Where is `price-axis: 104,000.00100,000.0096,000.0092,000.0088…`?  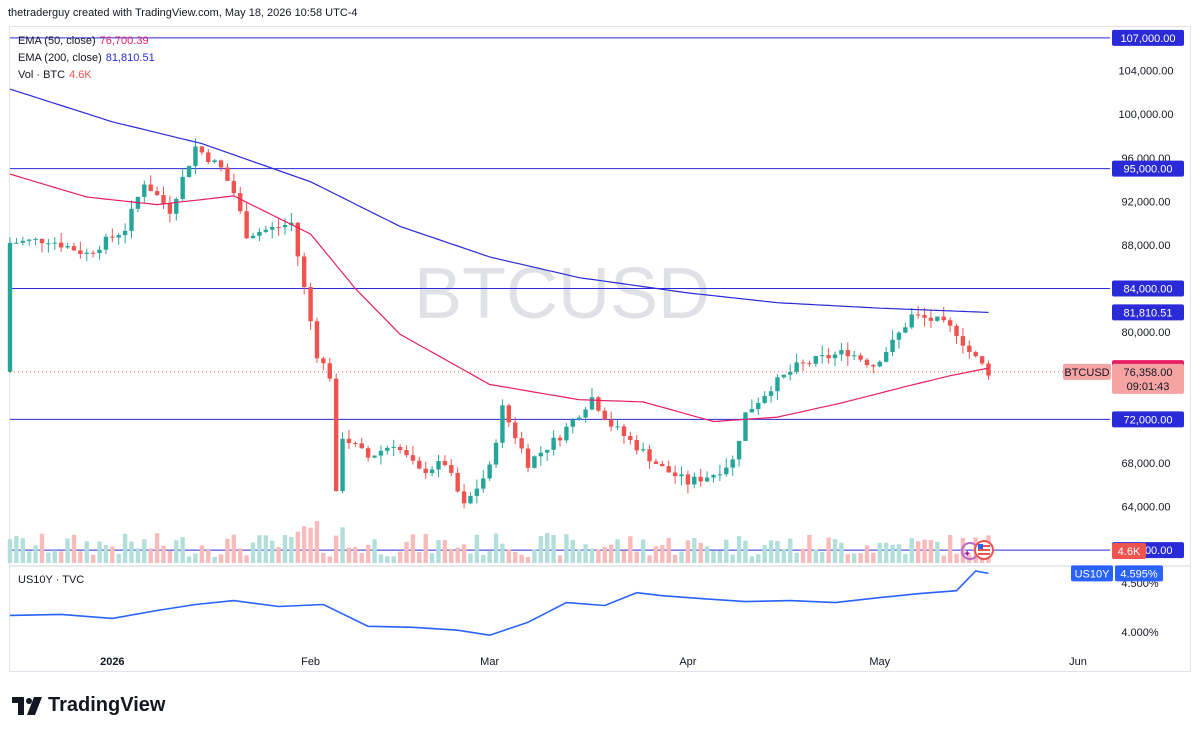
price-axis: 104,000.00100,000.0096,000.0092,000.0088… is located at coordinates (1123, 294).